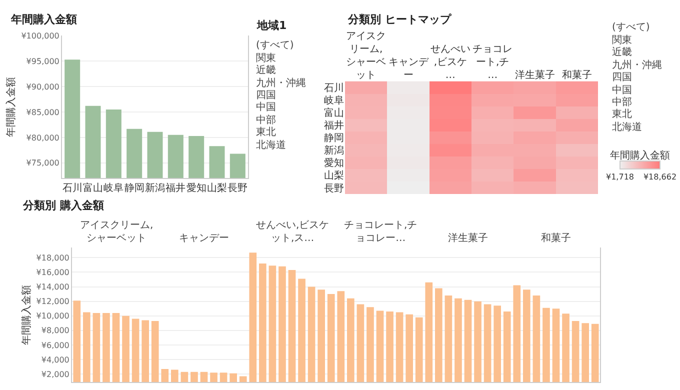 The width and height of the screenshot is (680, 390). I want to click on y-tick-label: 新潟, so click(334, 150).